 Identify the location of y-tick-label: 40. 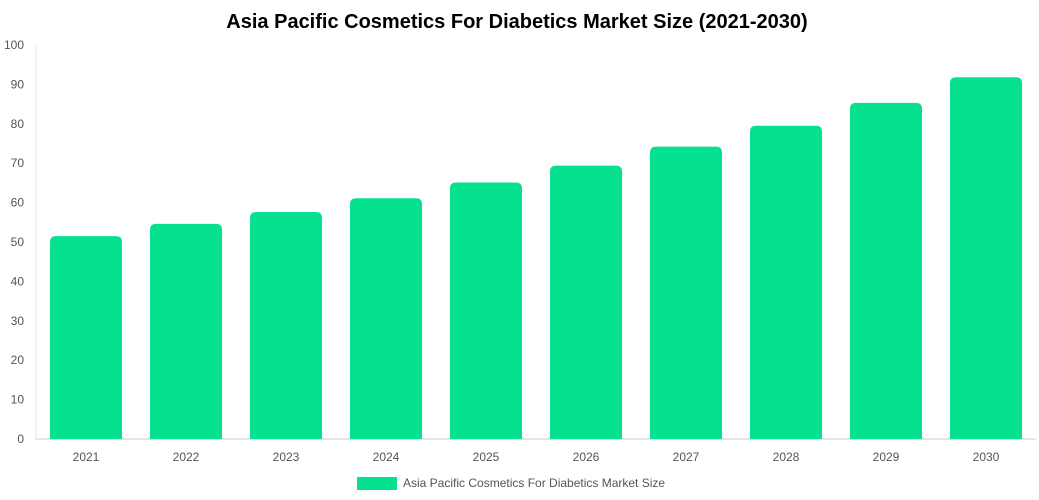
(18, 281).